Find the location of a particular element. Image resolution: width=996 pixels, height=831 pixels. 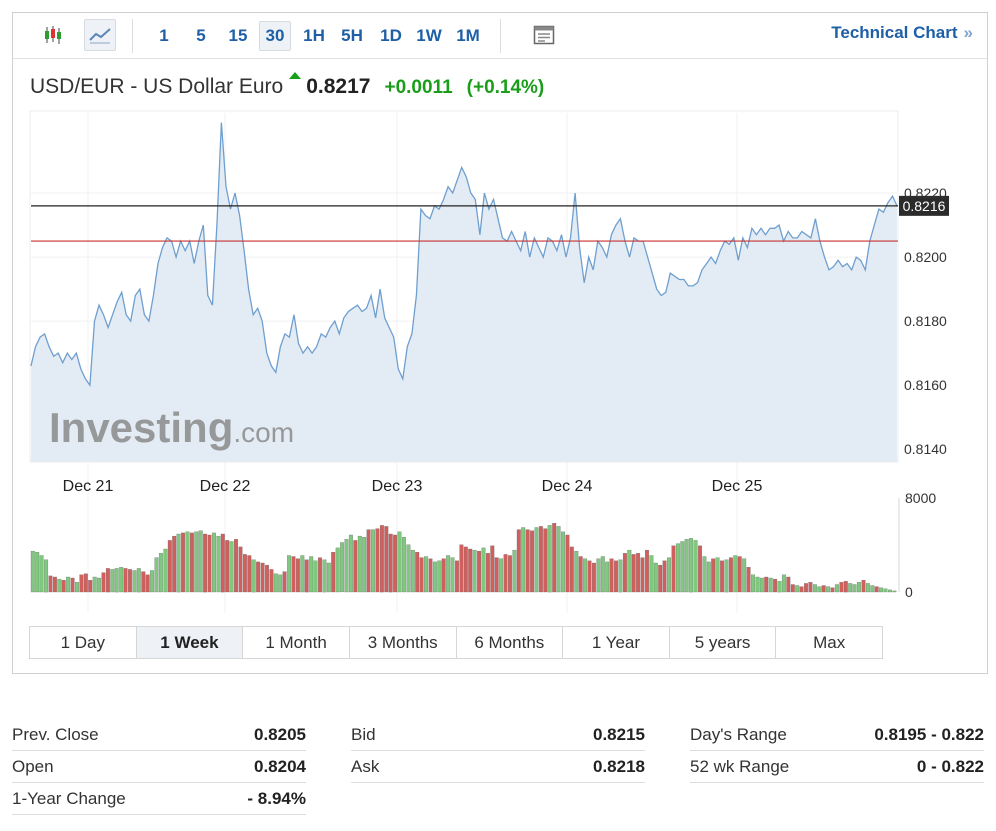

timeframe-1w: 1W is located at coordinates (429, 35).